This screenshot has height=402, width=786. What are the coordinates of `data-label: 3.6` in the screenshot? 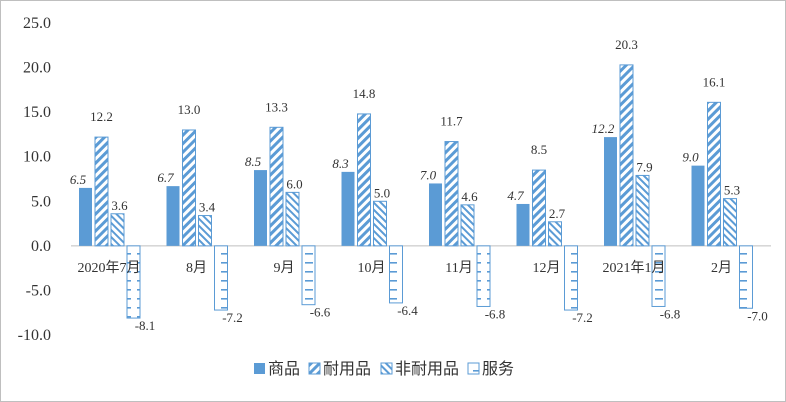 It's located at (119, 205).